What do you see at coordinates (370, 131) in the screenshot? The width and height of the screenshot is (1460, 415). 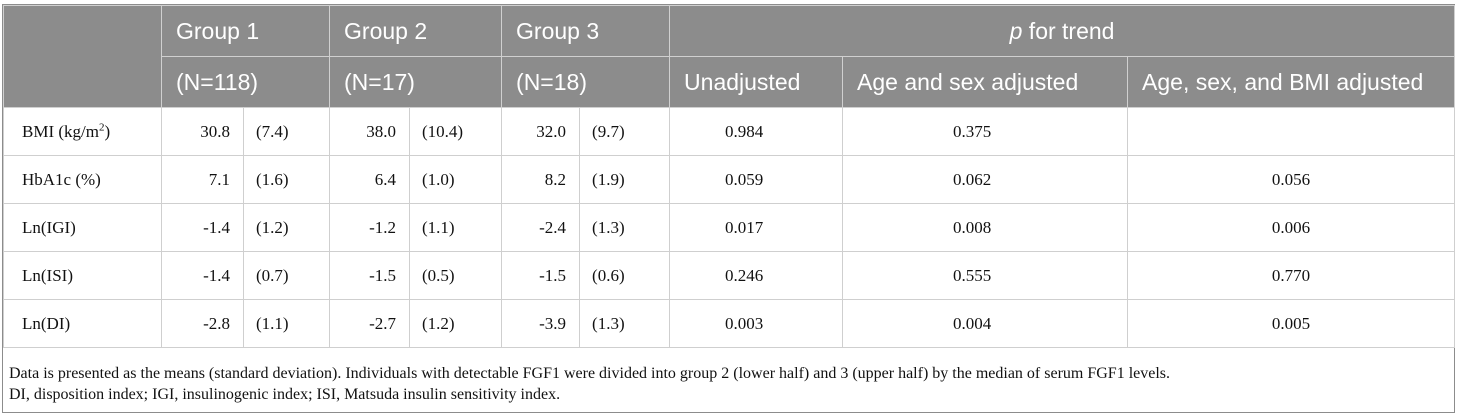 I see `group2-mean: 38.0` at bounding box center [370, 131].